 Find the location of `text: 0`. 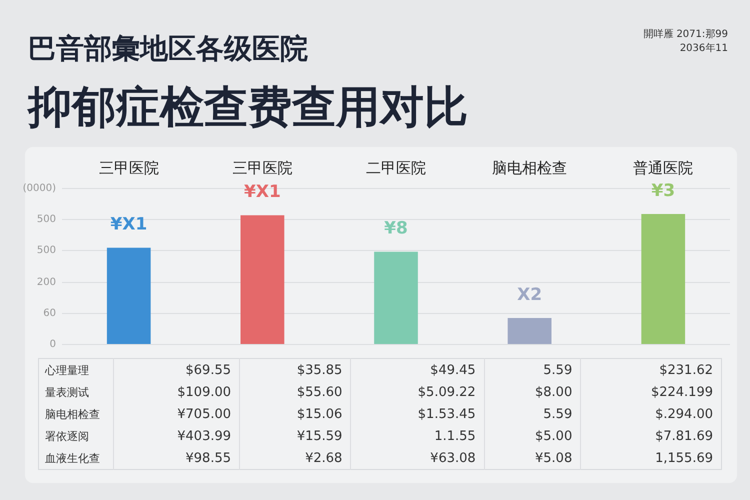

text: 0 is located at coordinates (53, 344).